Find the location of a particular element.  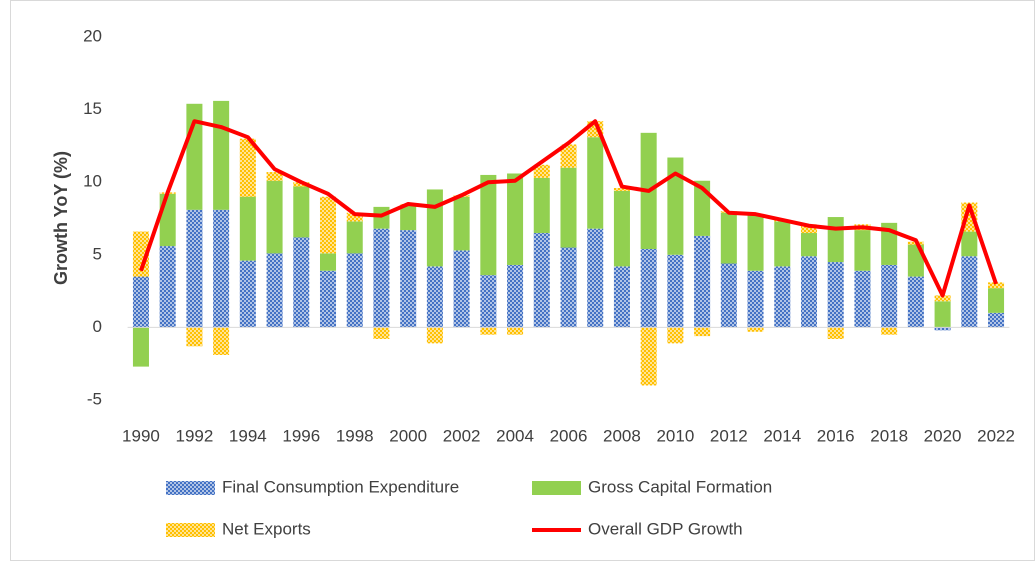

y-tick-label: 0 is located at coordinates (97, 326).